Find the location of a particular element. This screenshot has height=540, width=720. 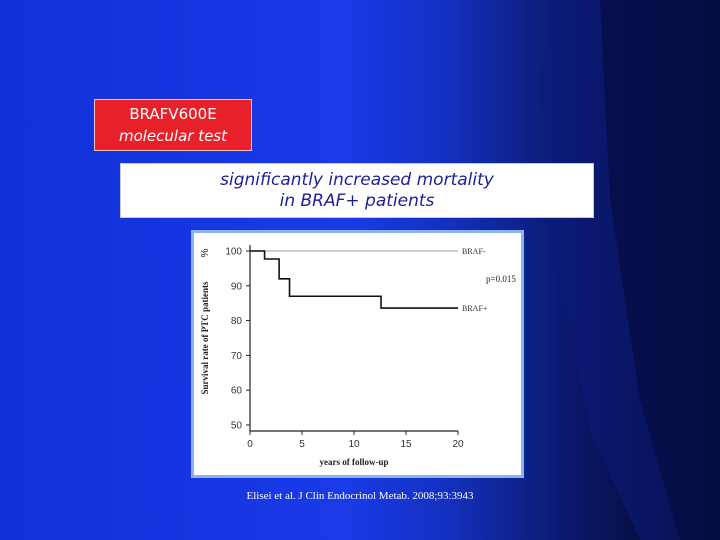

y-tick-label: 70 is located at coordinates (237, 356).